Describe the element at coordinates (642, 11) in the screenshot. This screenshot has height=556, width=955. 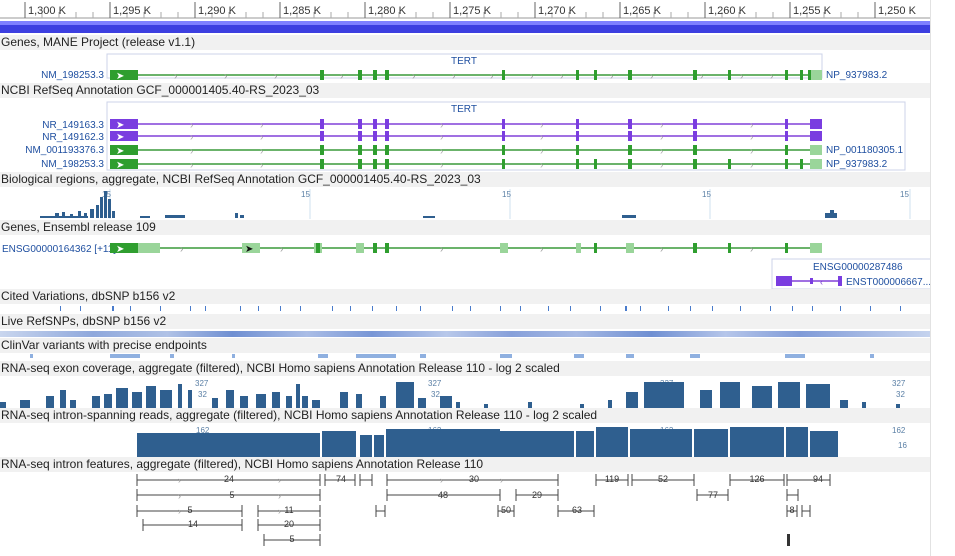
I see `ruler-tick-label: 1,265 K` at that location.